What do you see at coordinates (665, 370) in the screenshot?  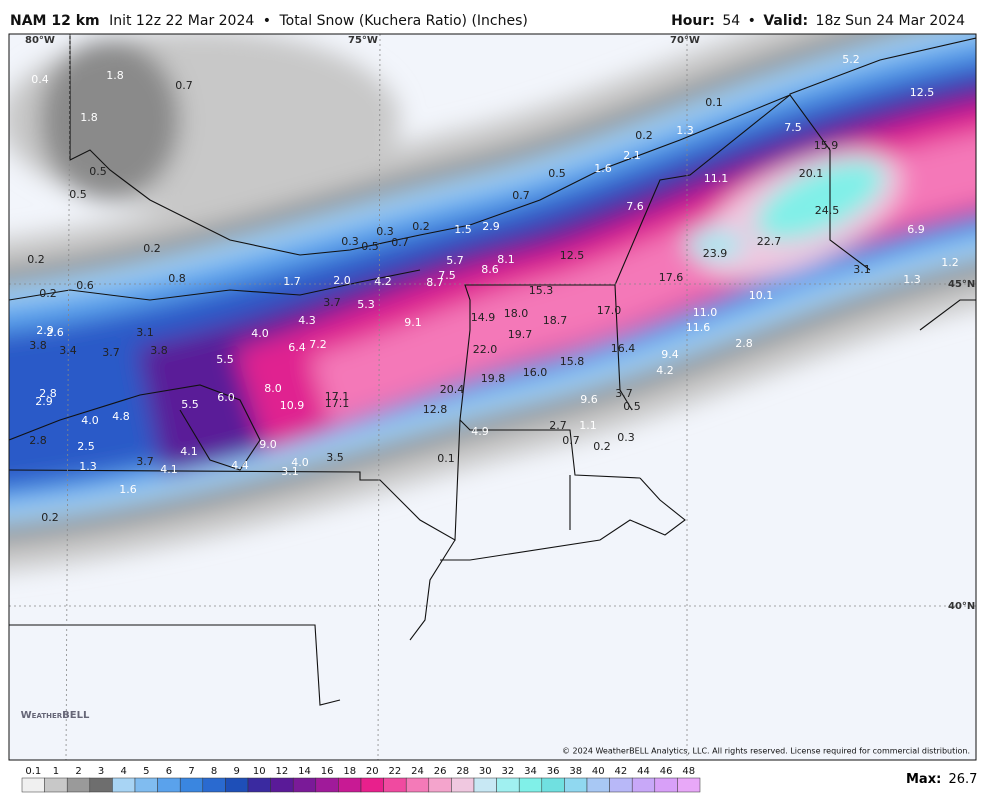 I see `snow-total-label: 4.2` at bounding box center [665, 370].